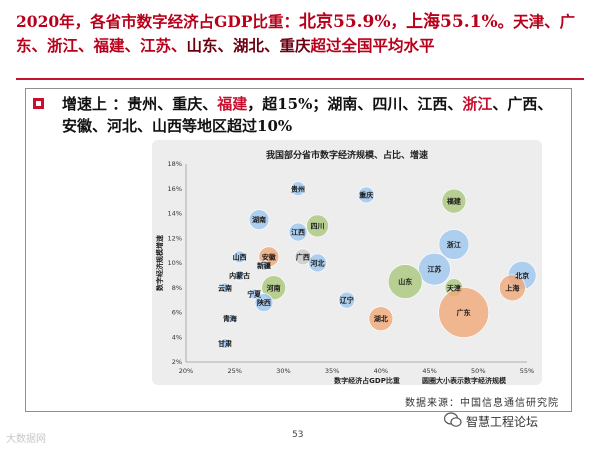  I want to click on bubble-label: 北京, so click(522, 275).